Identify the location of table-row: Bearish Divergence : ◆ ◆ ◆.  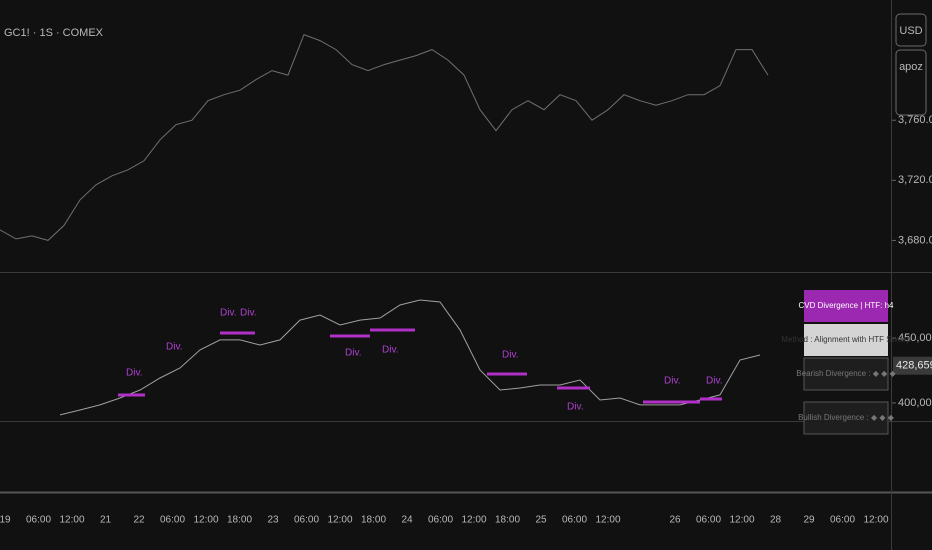
(846, 373).